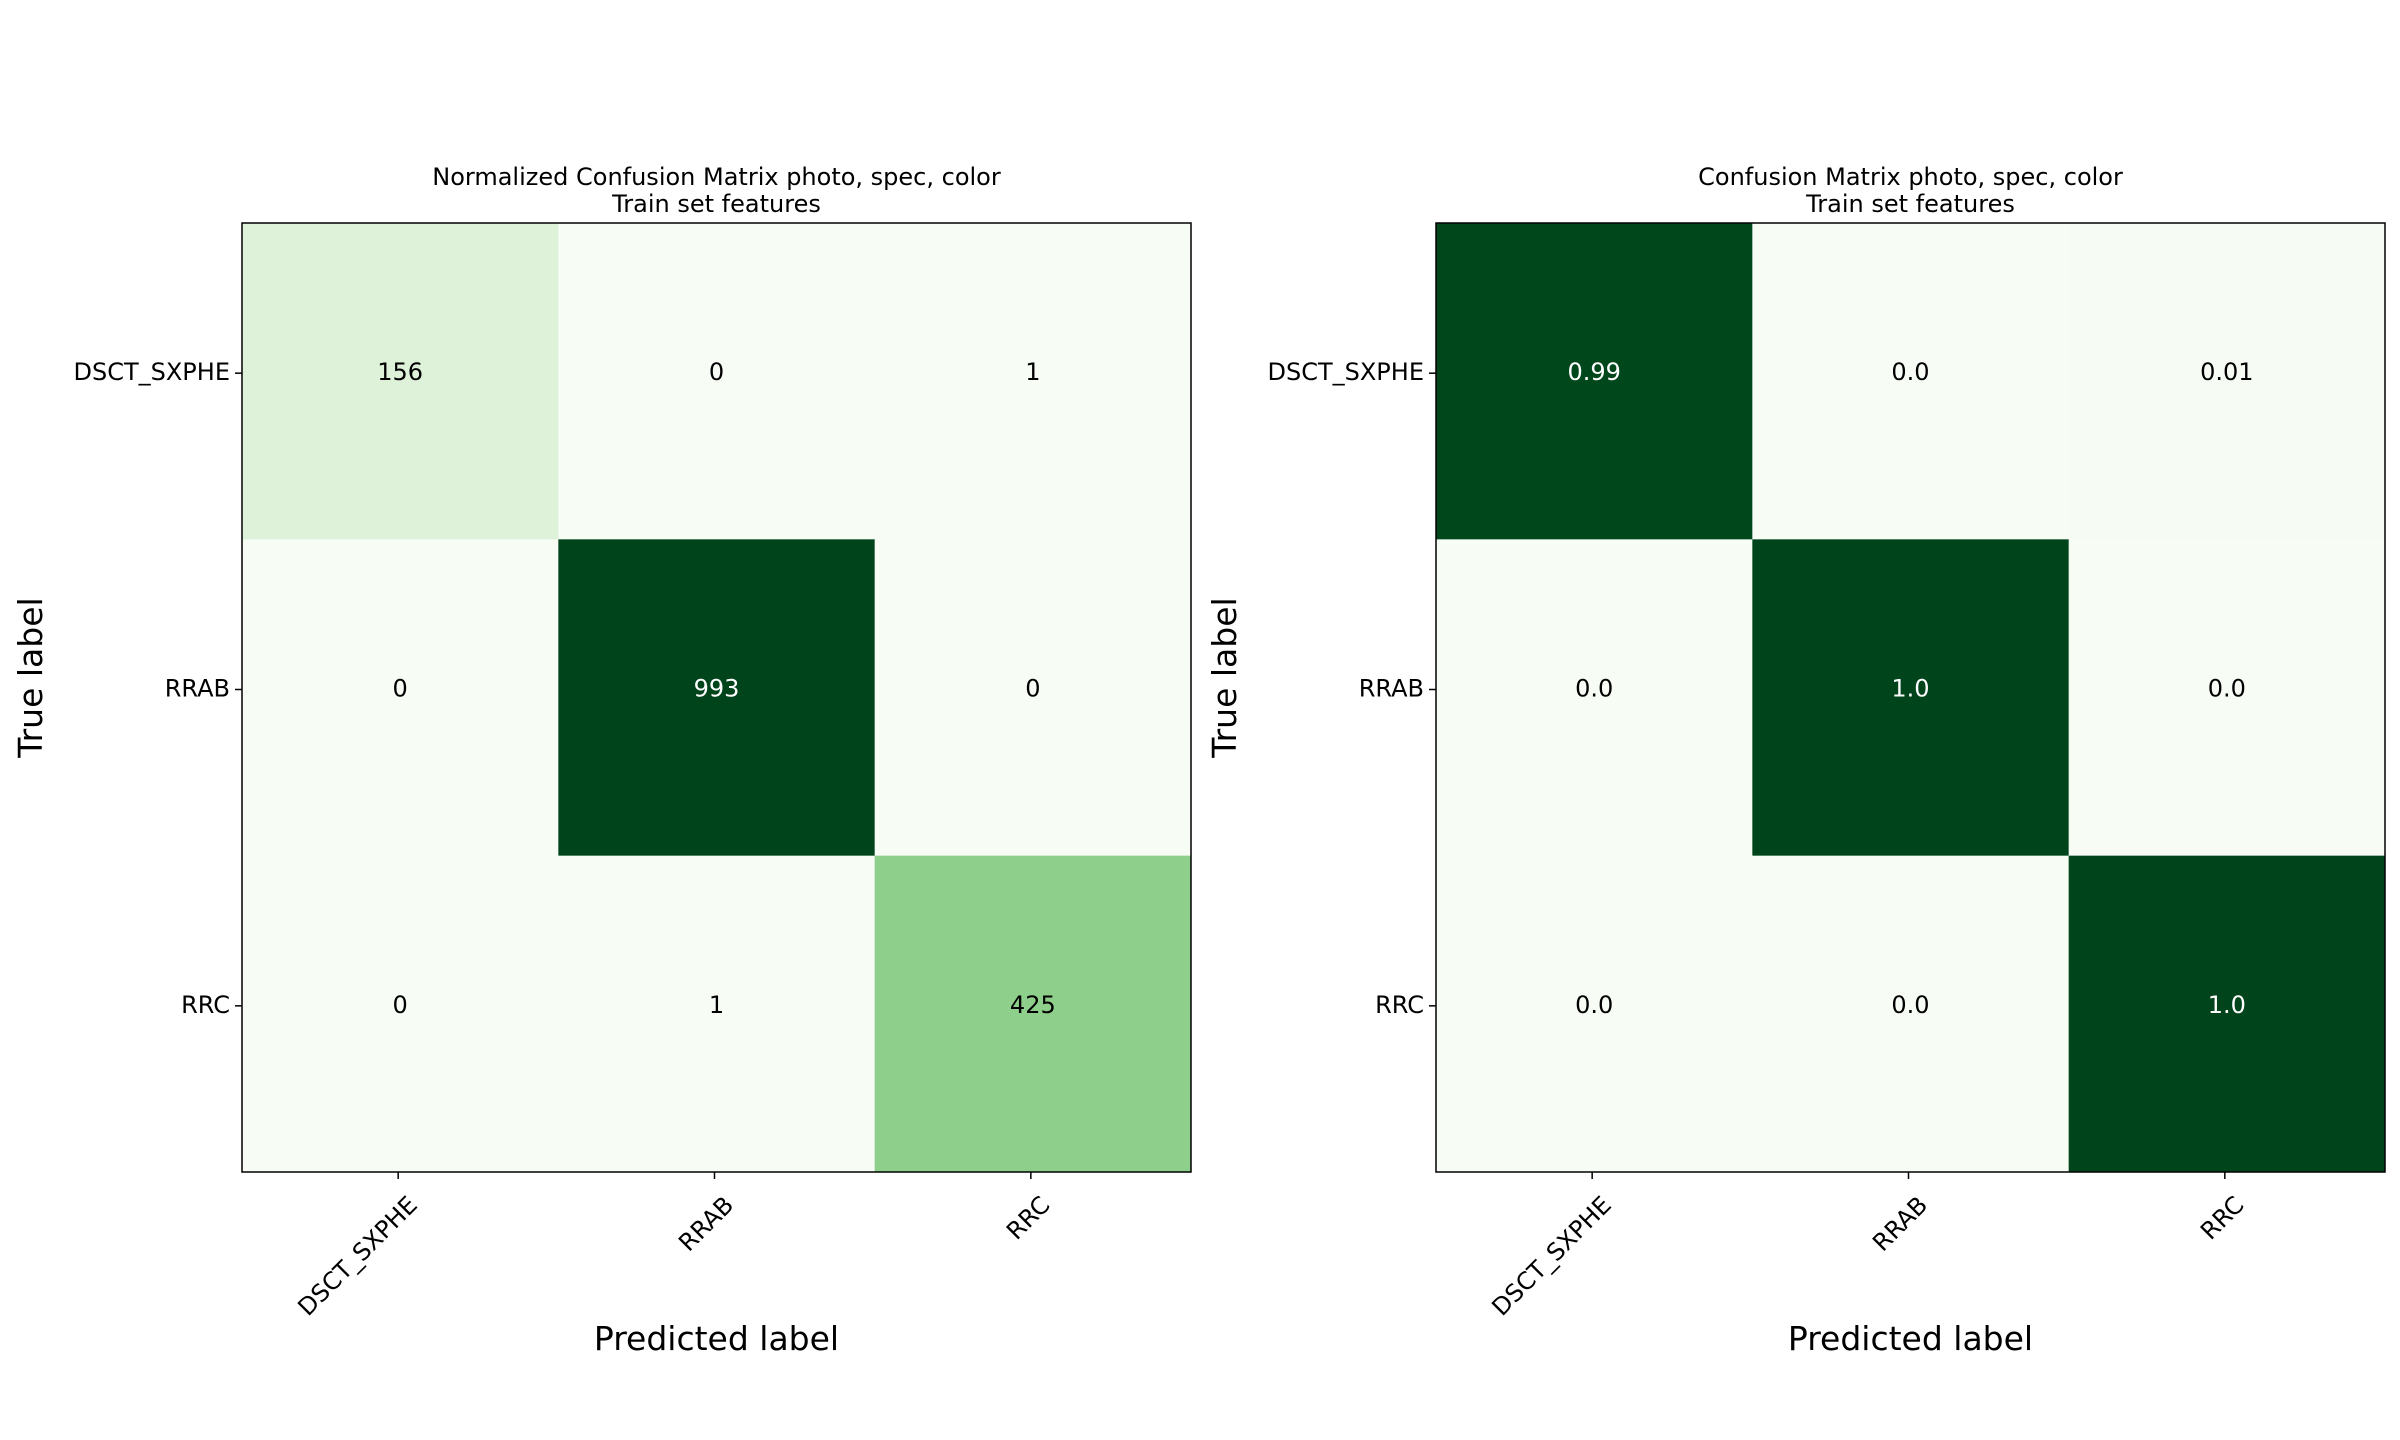 Image resolution: width=2400 pixels, height=1440 pixels. What do you see at coordinates (1910, 372) in the screenshot?
I see `panel-2-cell-label-0-1: 0.0` at bounding box center [1910, 372].